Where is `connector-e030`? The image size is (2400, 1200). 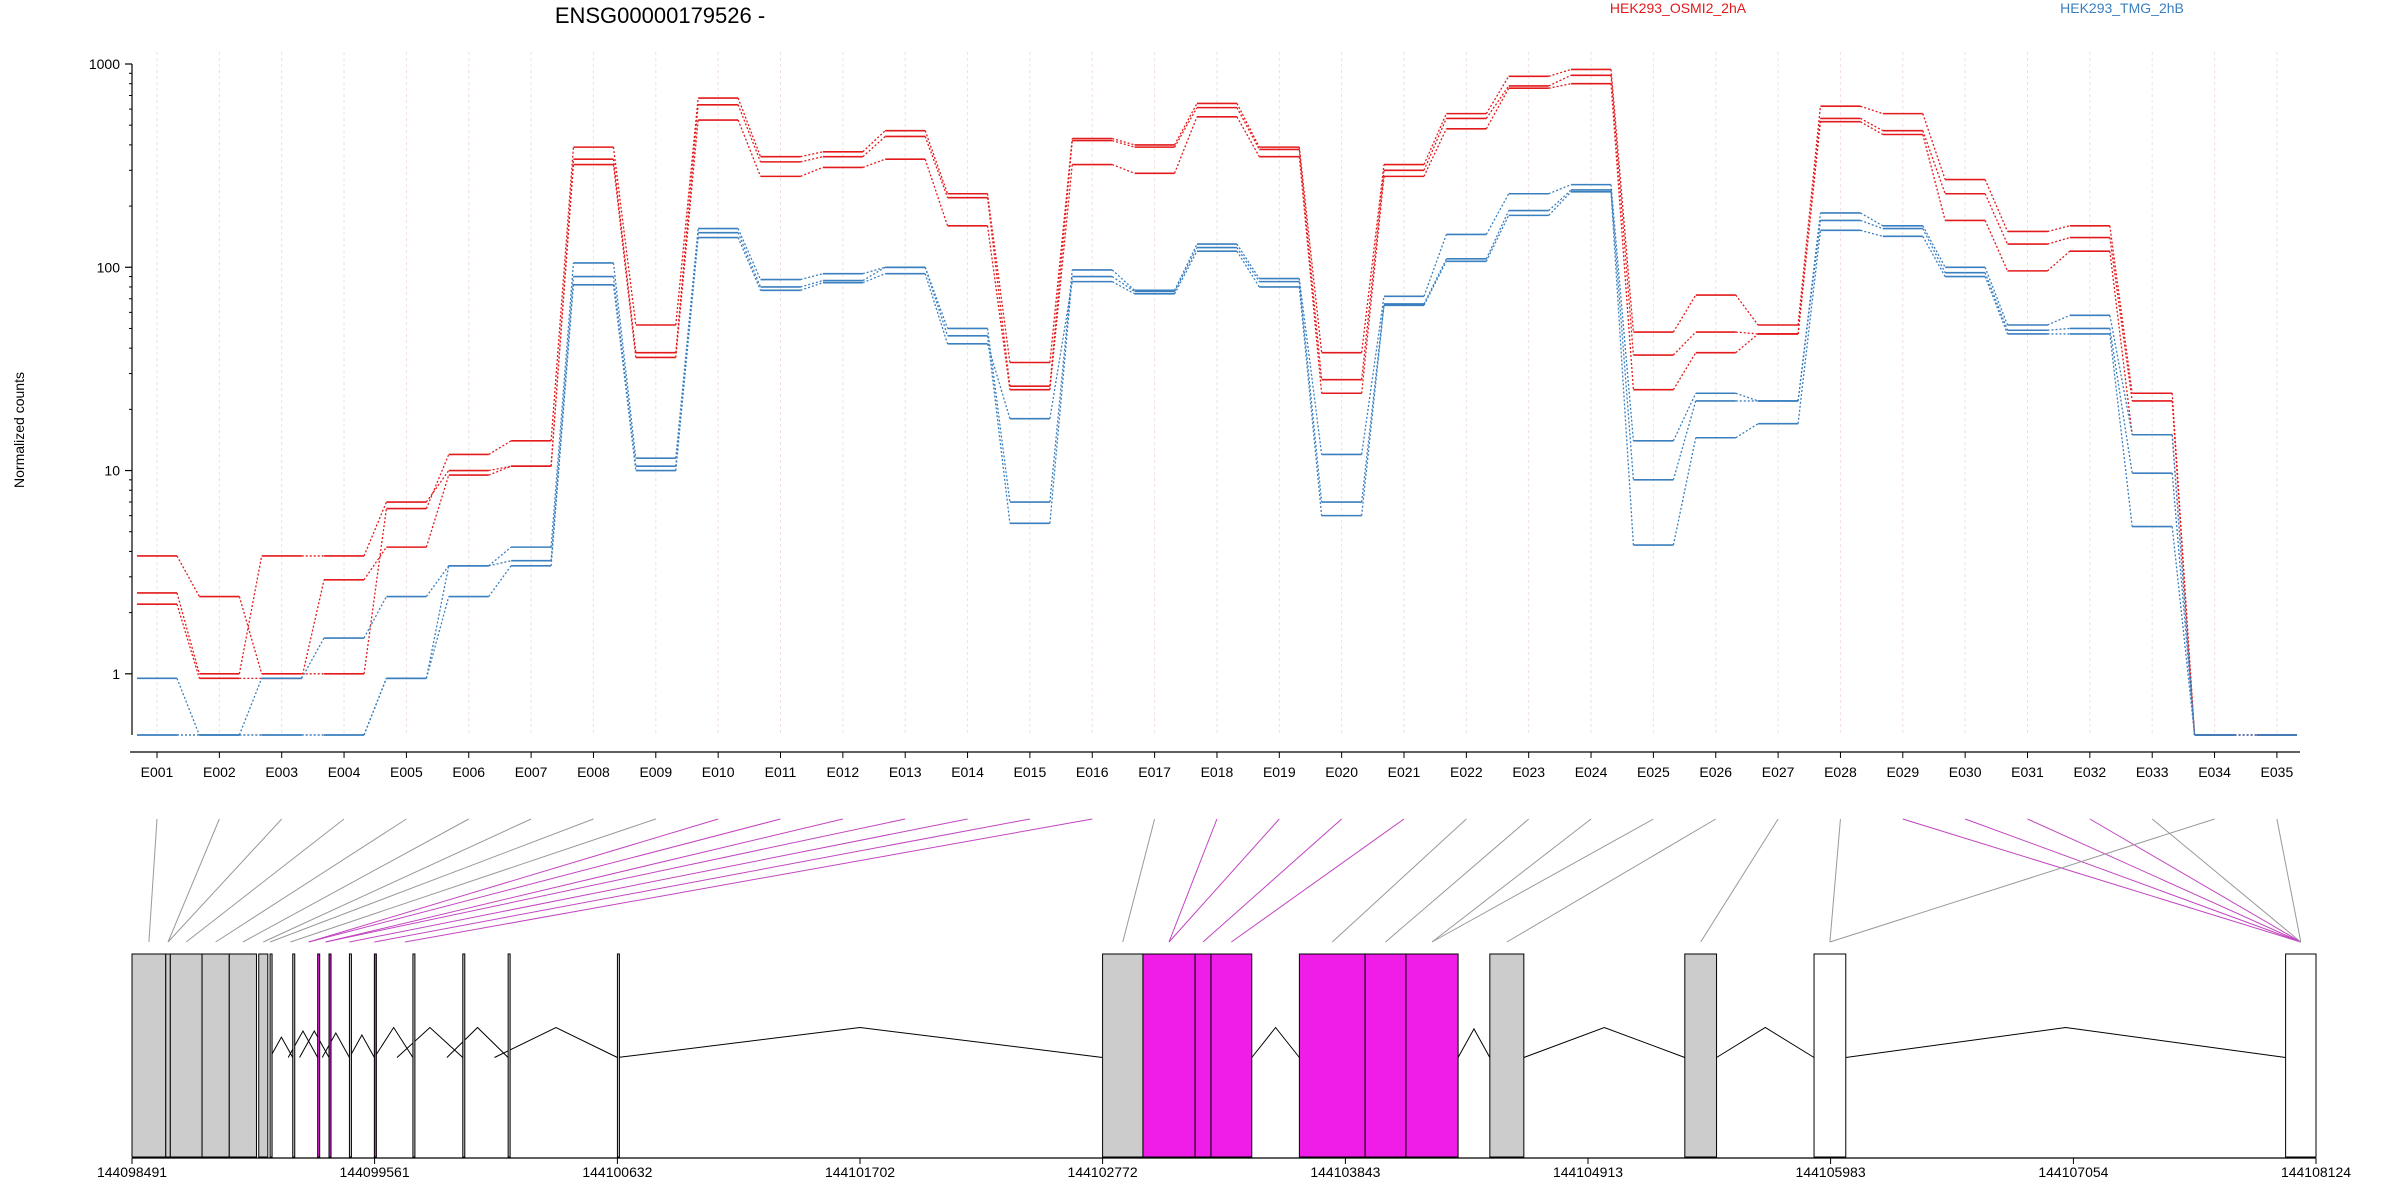
connector-e030 is located at coordinates (2132, 880).